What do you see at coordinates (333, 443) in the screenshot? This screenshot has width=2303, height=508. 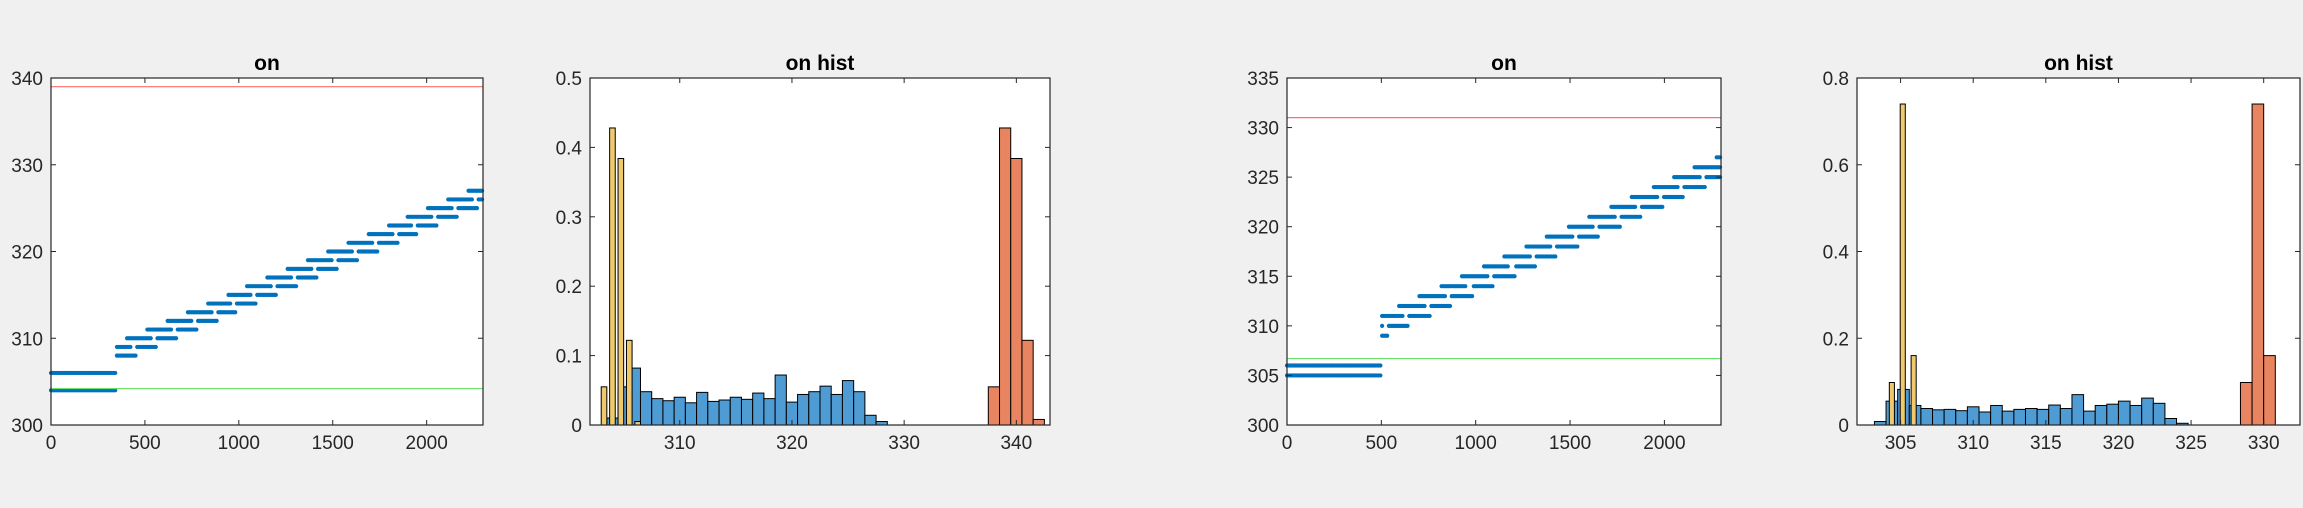 I see `x-tick-label: 1500` at bounding box center [333, 443].